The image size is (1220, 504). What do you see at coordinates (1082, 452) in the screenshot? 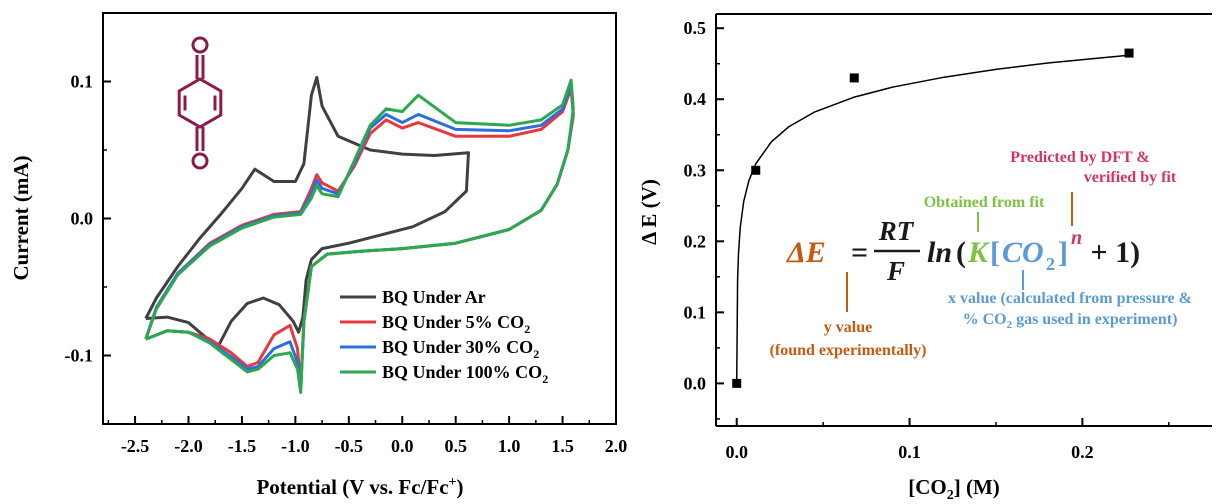
I see `de-x-tick-label: 0.2` at bounding box center [1082, 452].